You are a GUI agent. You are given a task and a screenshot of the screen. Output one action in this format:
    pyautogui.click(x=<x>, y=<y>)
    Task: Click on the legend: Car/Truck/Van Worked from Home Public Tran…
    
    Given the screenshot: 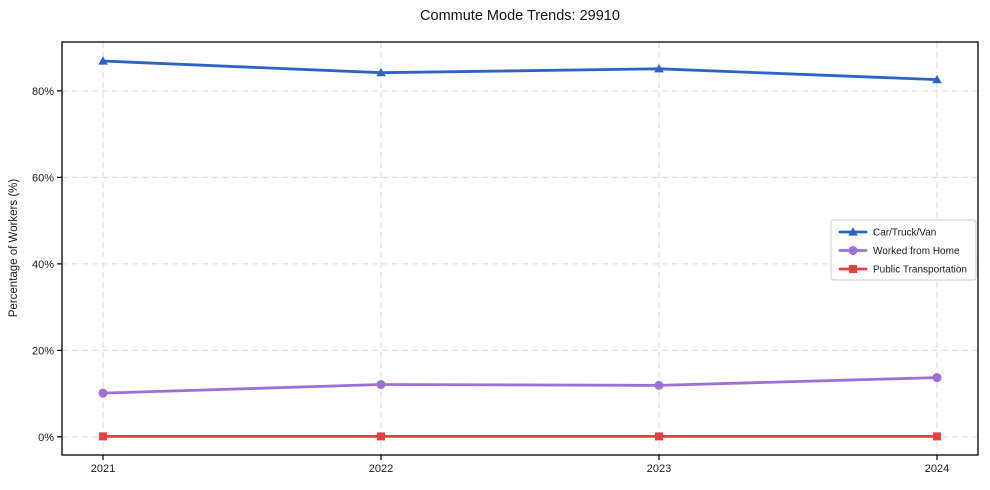 What is the action you would take?
    pyautogui.click(x=903, y=250)
    